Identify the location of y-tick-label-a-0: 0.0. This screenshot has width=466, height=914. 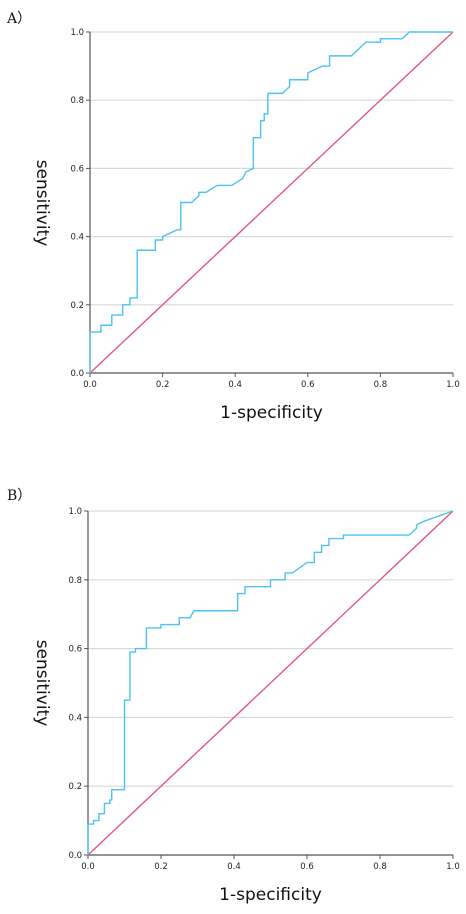
(77, 374).